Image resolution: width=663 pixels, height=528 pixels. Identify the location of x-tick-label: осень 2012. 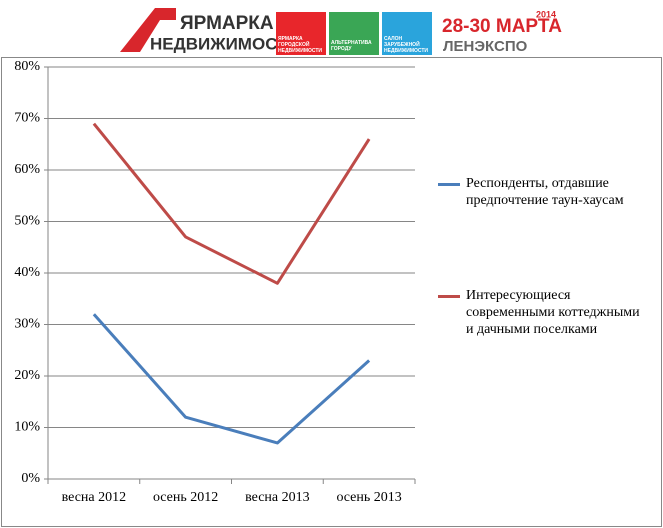
(185, 497).